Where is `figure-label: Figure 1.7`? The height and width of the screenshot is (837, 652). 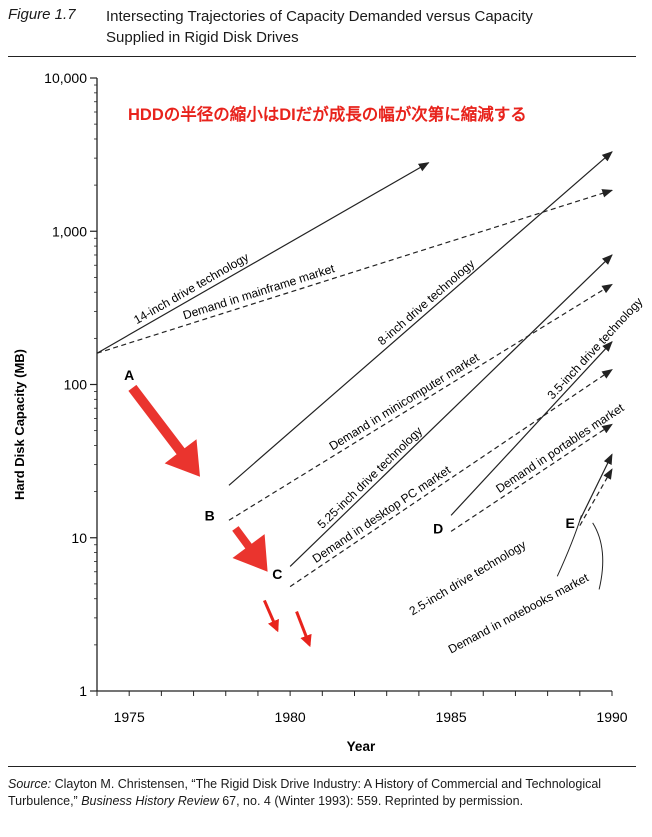
figure-label: Figure 1.7 is located at coordinates (42, 14).